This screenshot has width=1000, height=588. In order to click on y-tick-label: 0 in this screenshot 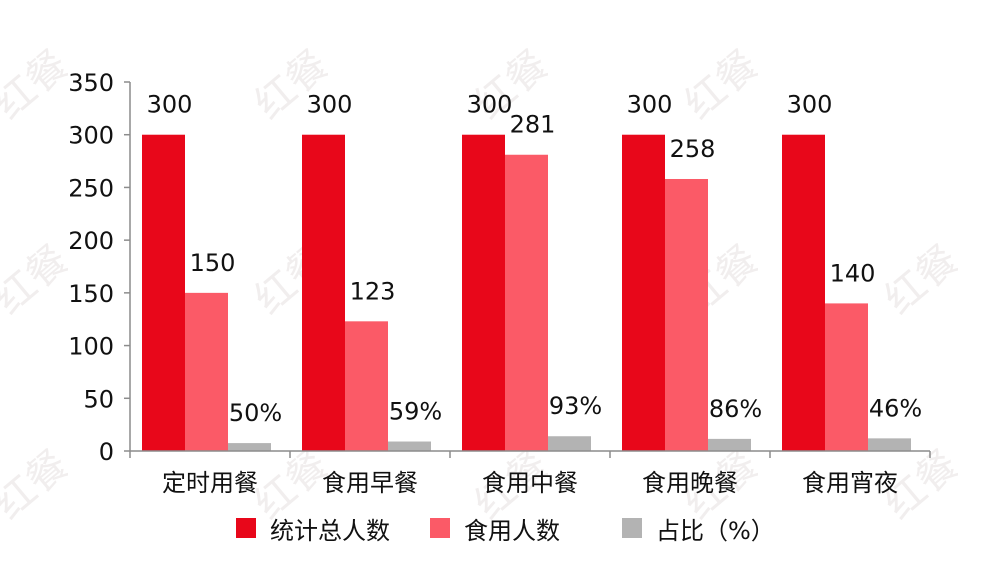, I will do `click(106, 452)`.